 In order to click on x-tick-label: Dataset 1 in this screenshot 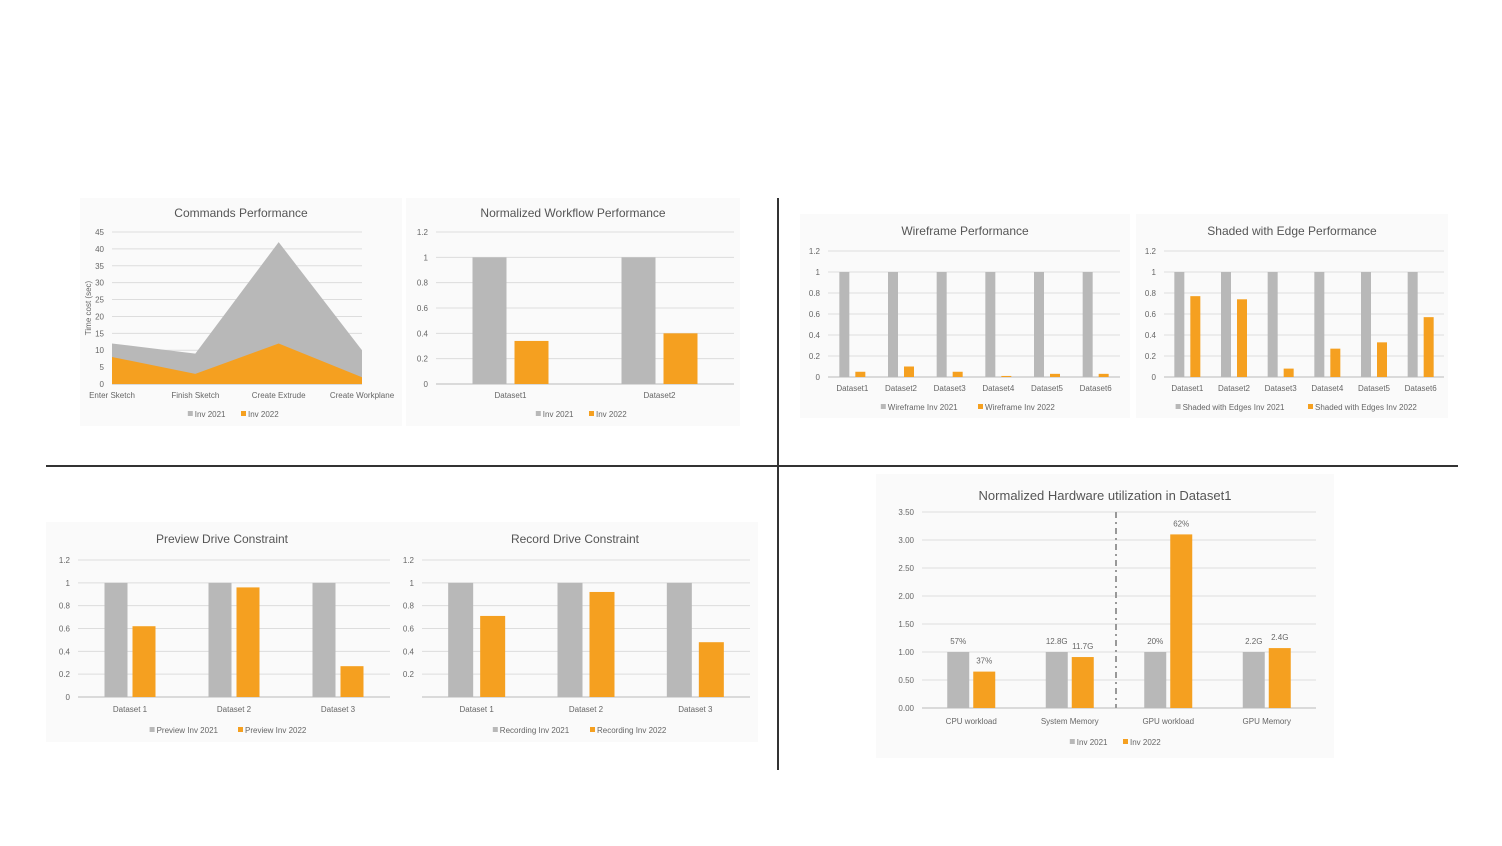, I will do `click(130, 709)`.